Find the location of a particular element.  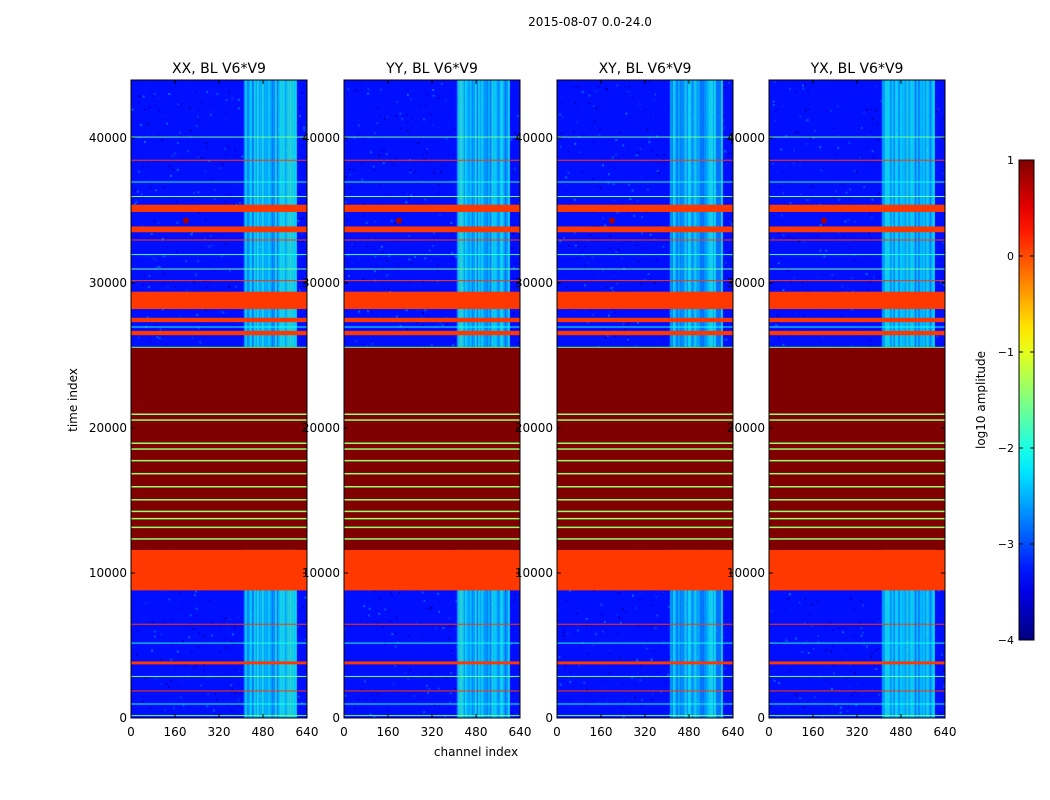

flagged-stripe is located at coordinates (219, 320).